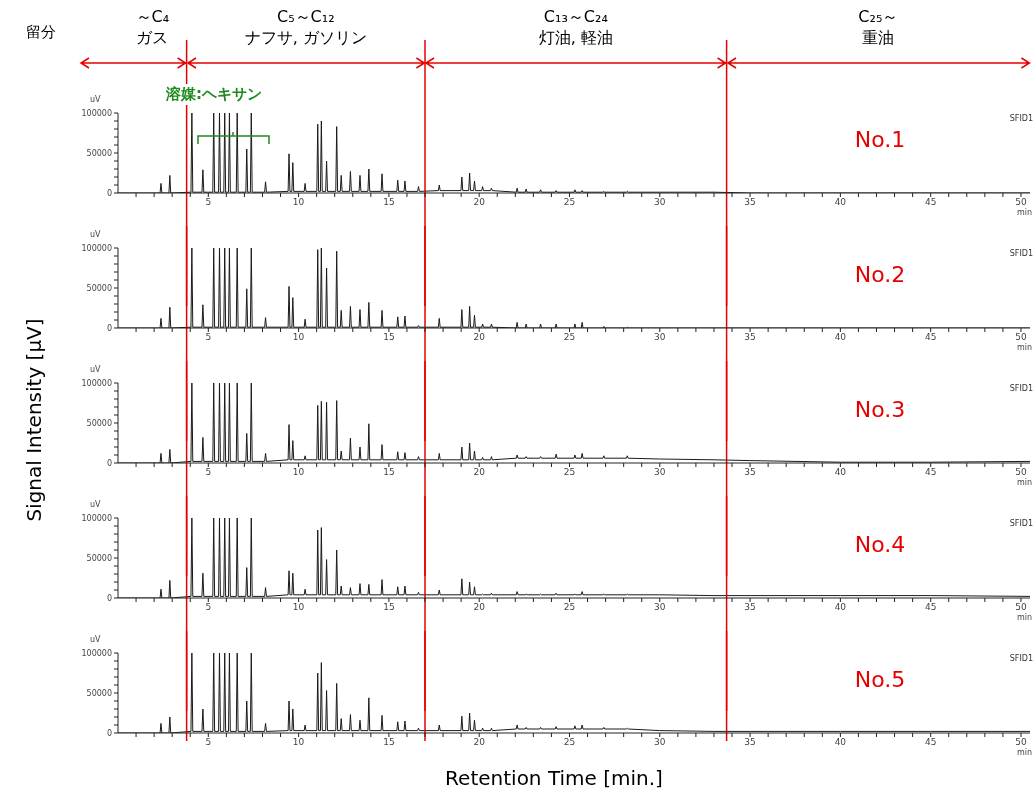 The height and width of the screenshot is (798, 1035). I want to click on text: C₅～C₁₂, so click(306, 16).